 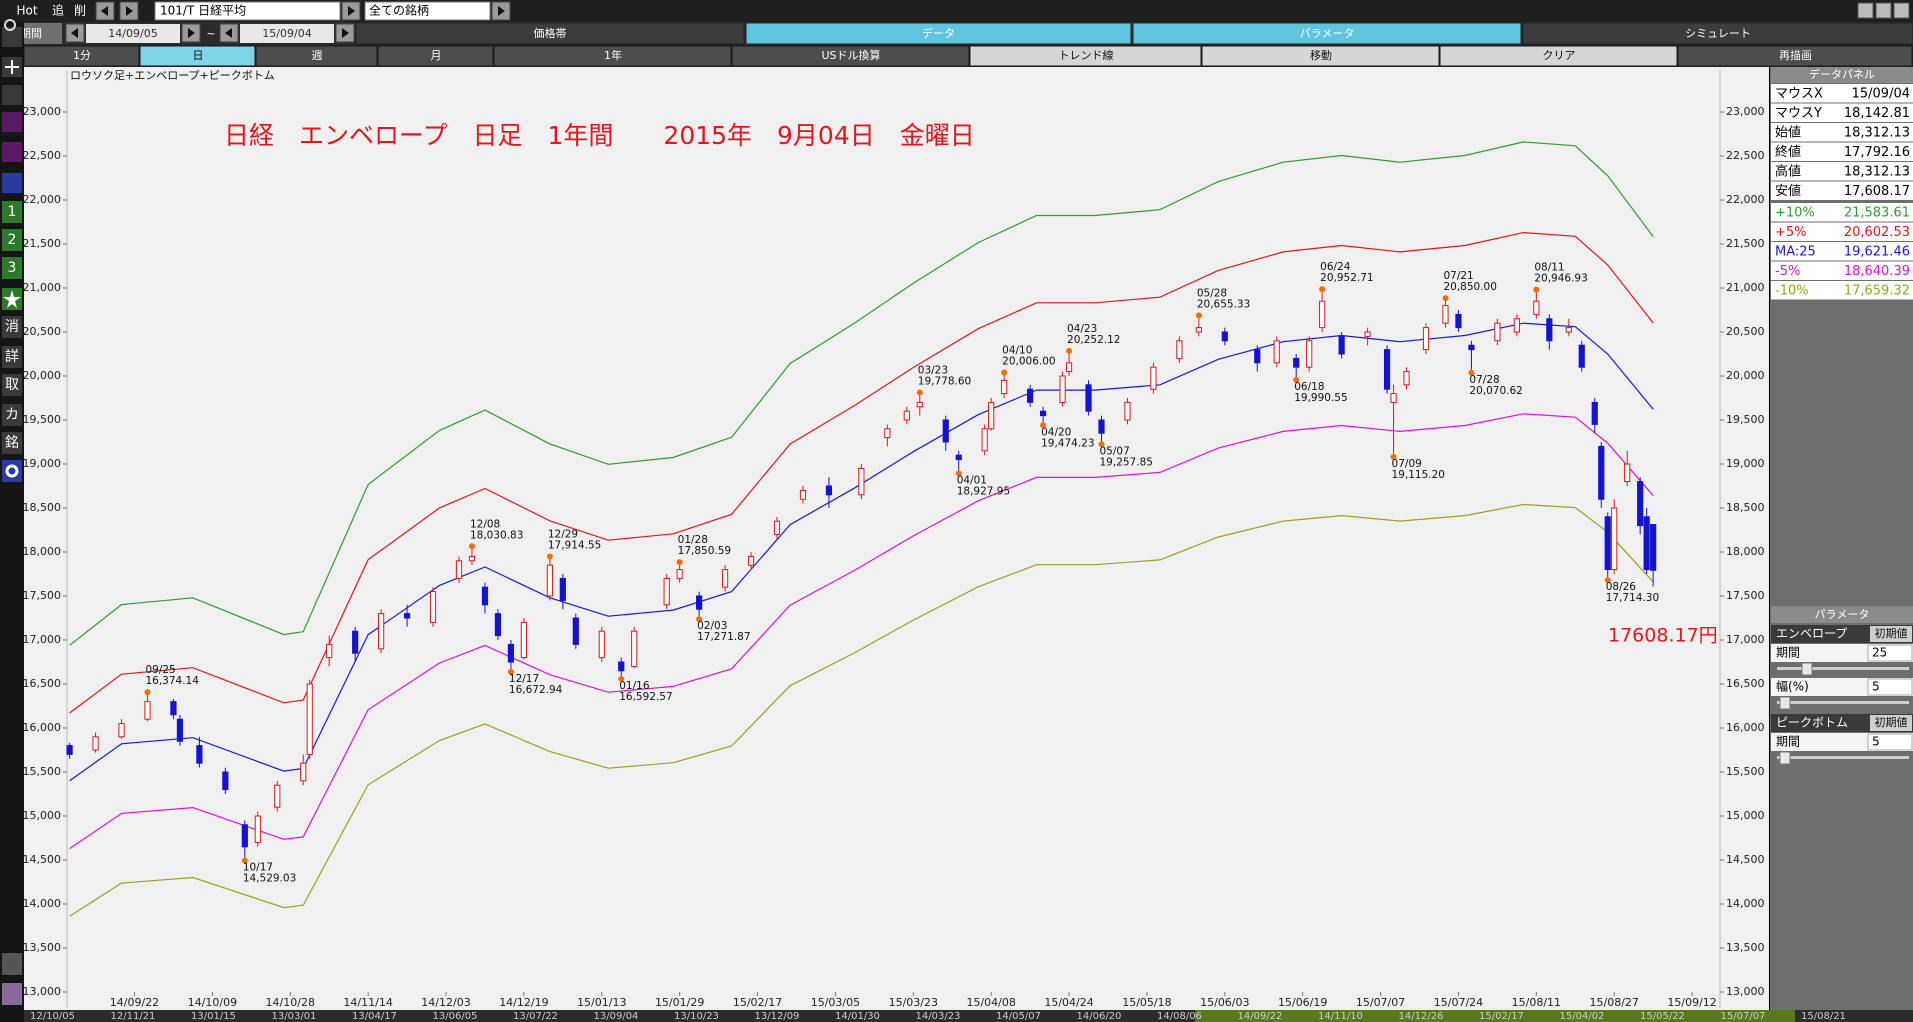 I want to click on parameter-label: 幅(%), so click(x=1792, y=686).